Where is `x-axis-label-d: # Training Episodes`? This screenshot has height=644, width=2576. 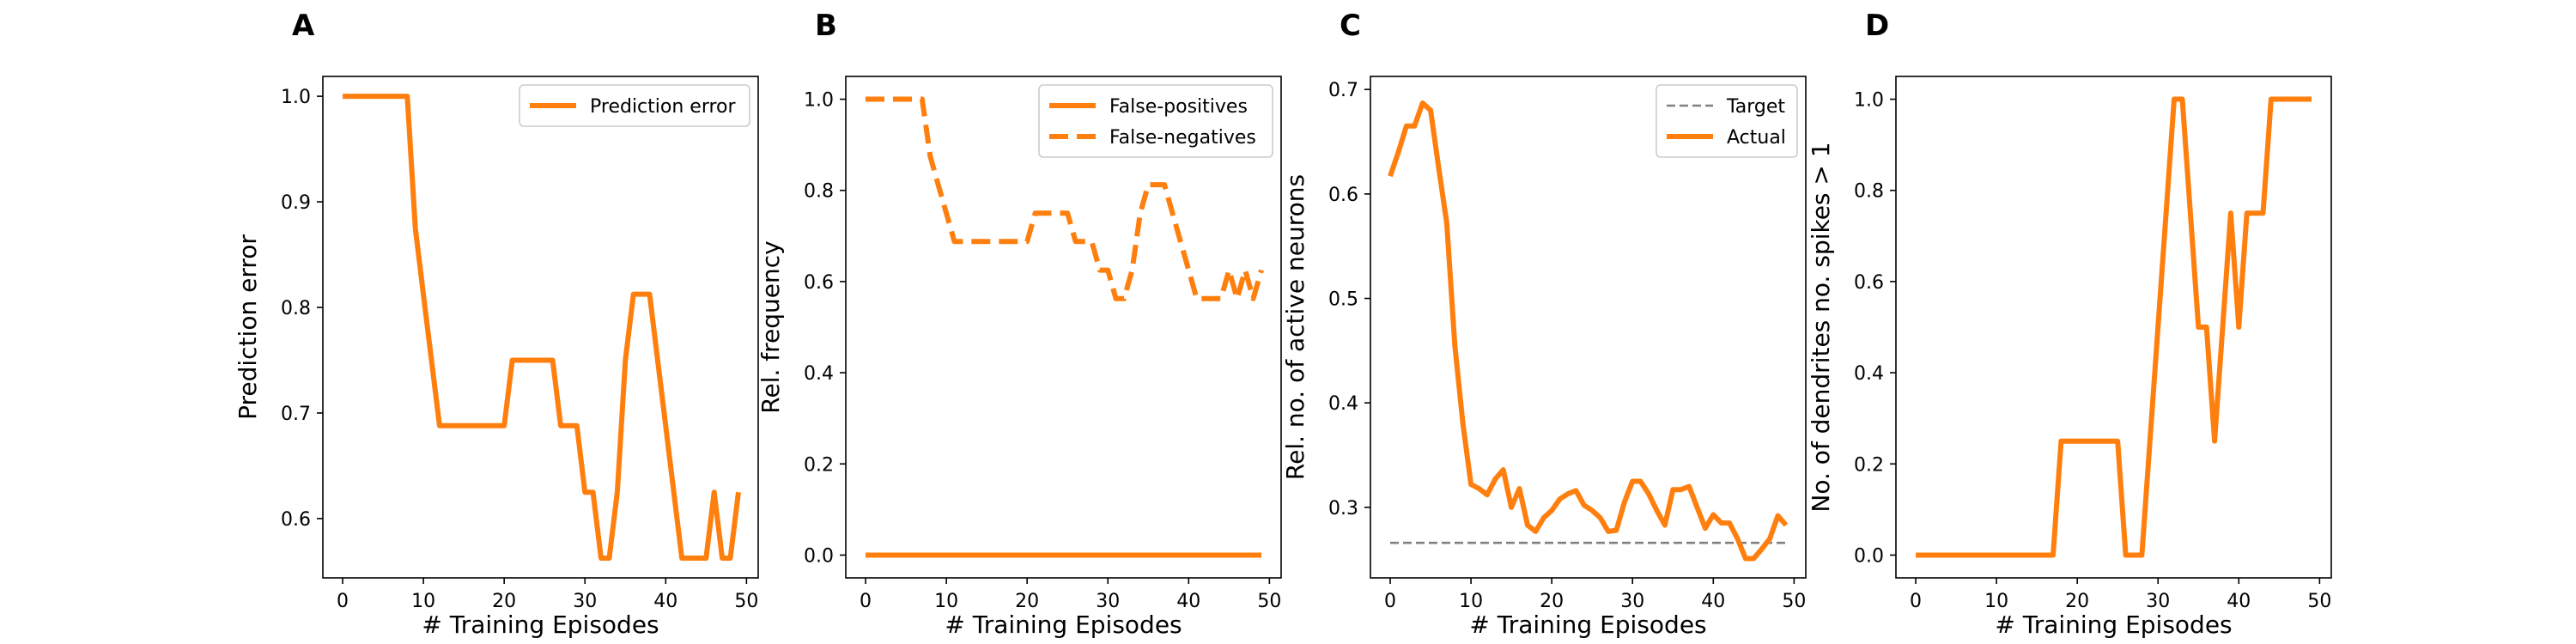 x-axis-label-d: # Training Episodes is located at coordinates (2113, 625).